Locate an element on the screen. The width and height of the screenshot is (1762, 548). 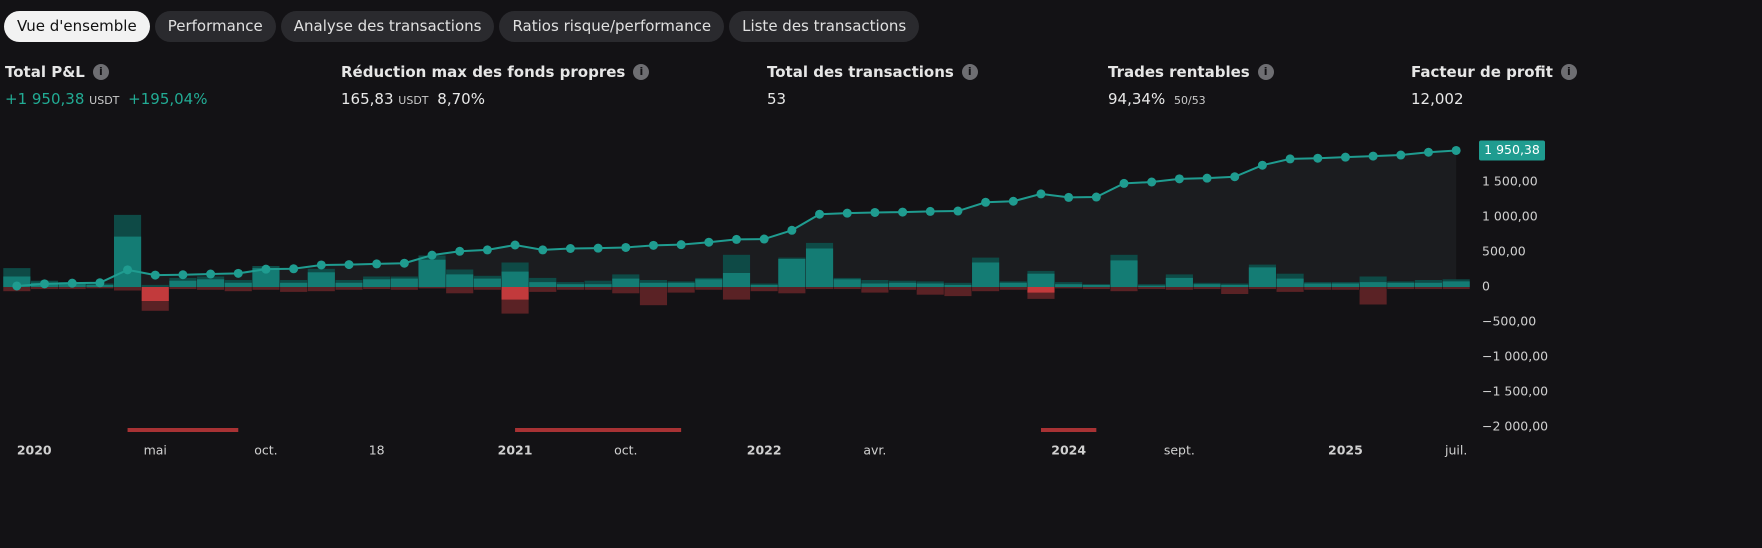
stat-label: Facteur de profit is located at coordinates (1482, 72).